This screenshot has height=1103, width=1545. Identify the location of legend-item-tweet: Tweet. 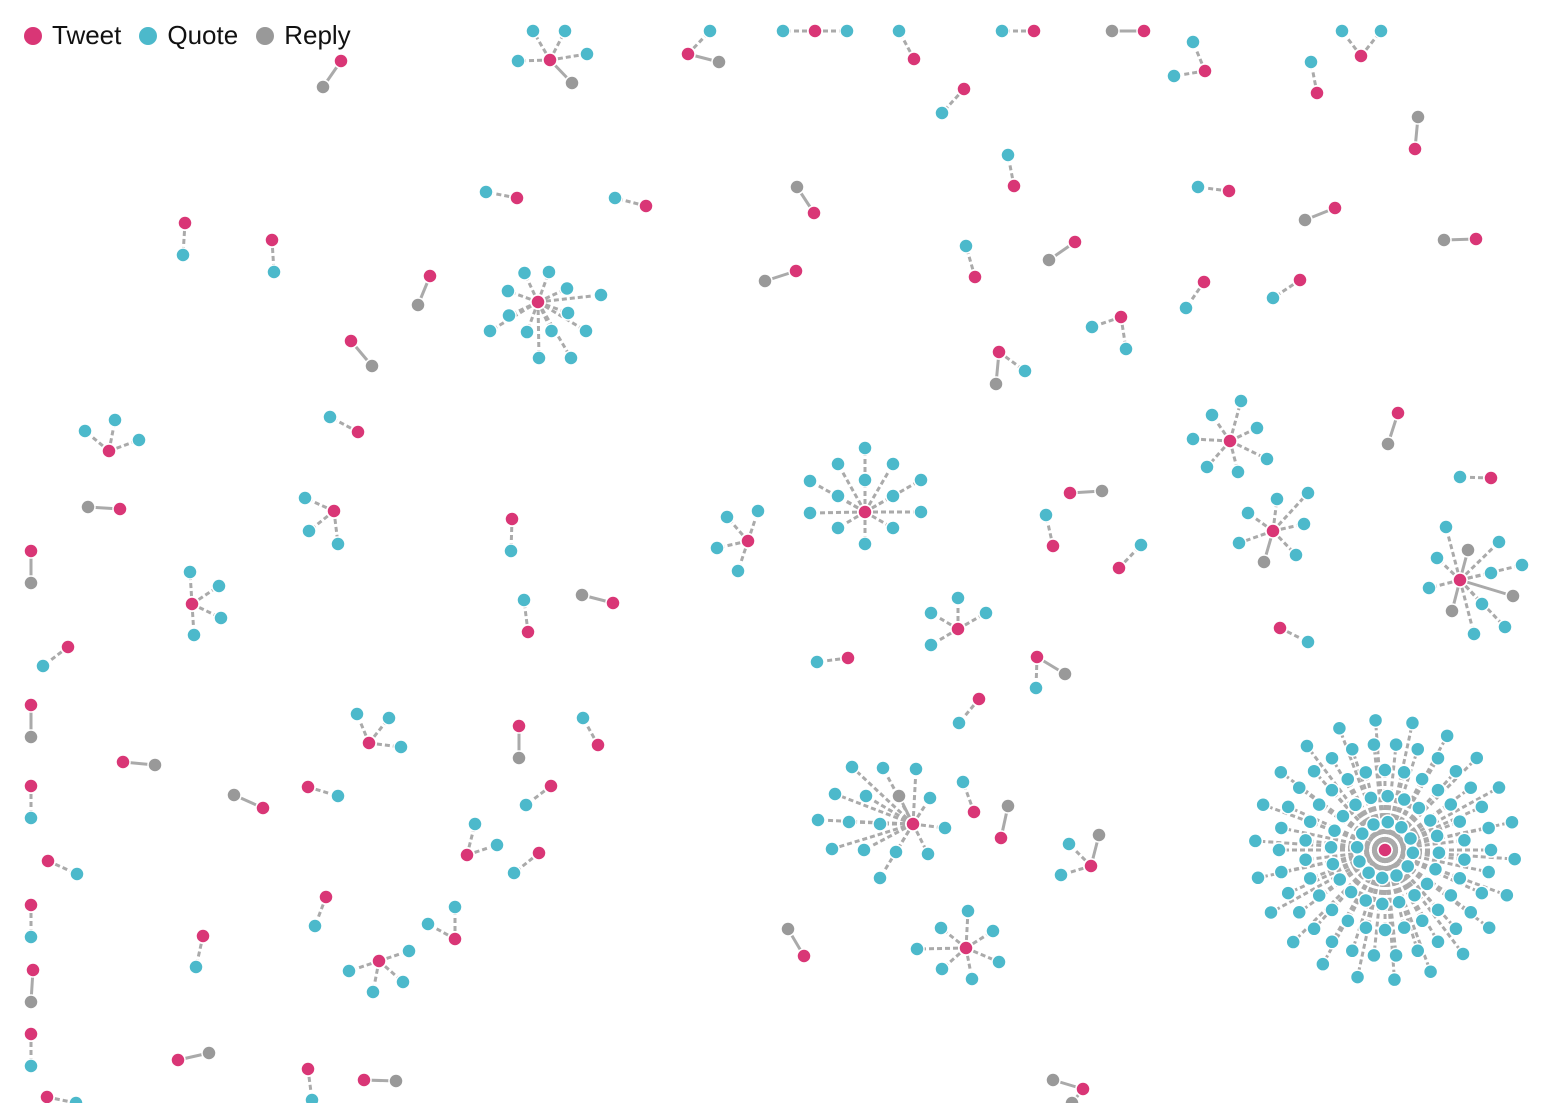
(72, 35).